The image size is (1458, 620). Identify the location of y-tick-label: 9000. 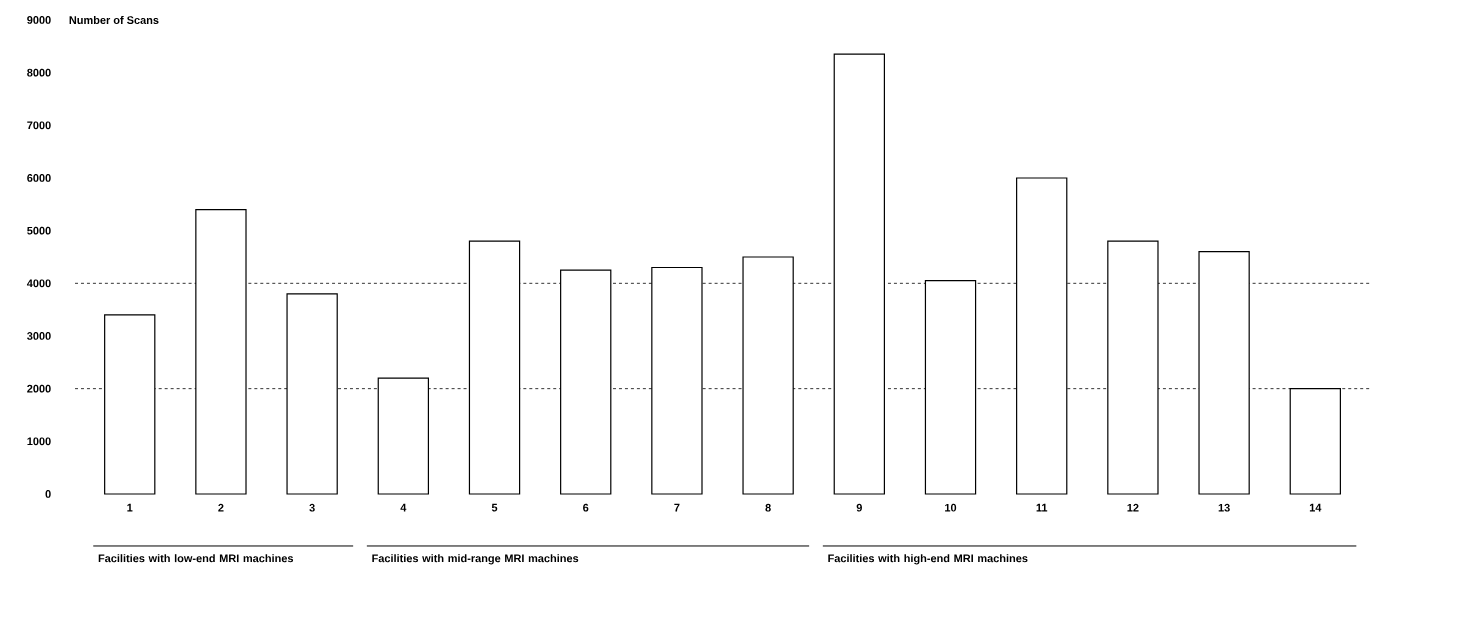
(39, 20).